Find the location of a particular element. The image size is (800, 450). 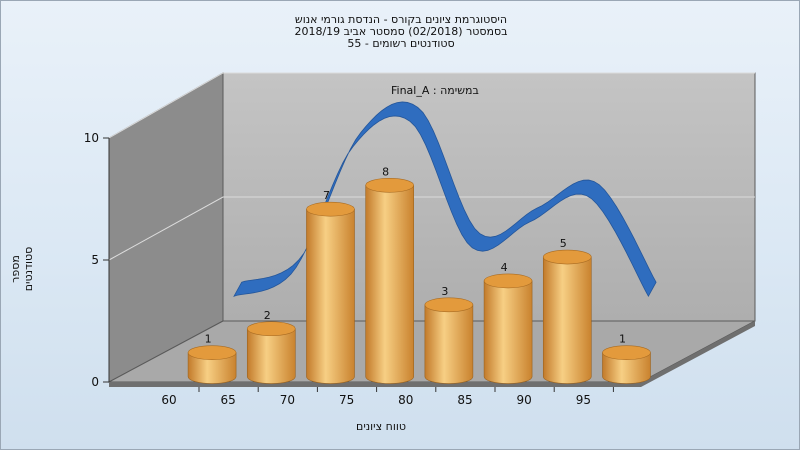

chart-title-line-2: בסמסטר (02/2018) סמסטר אביב 2018/19 is located at coordinates (401, 31).